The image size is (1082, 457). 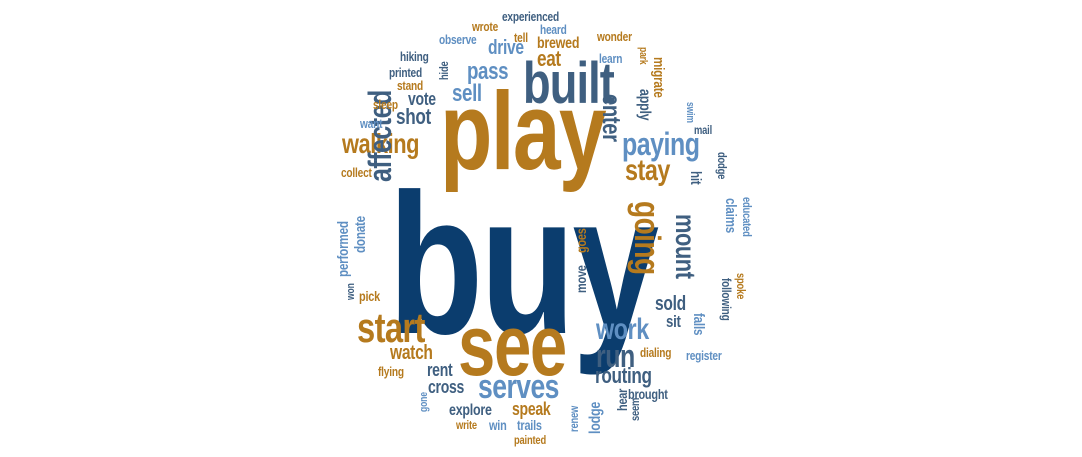 I want to click on word-seem: seem, so click(x=635, y=409).